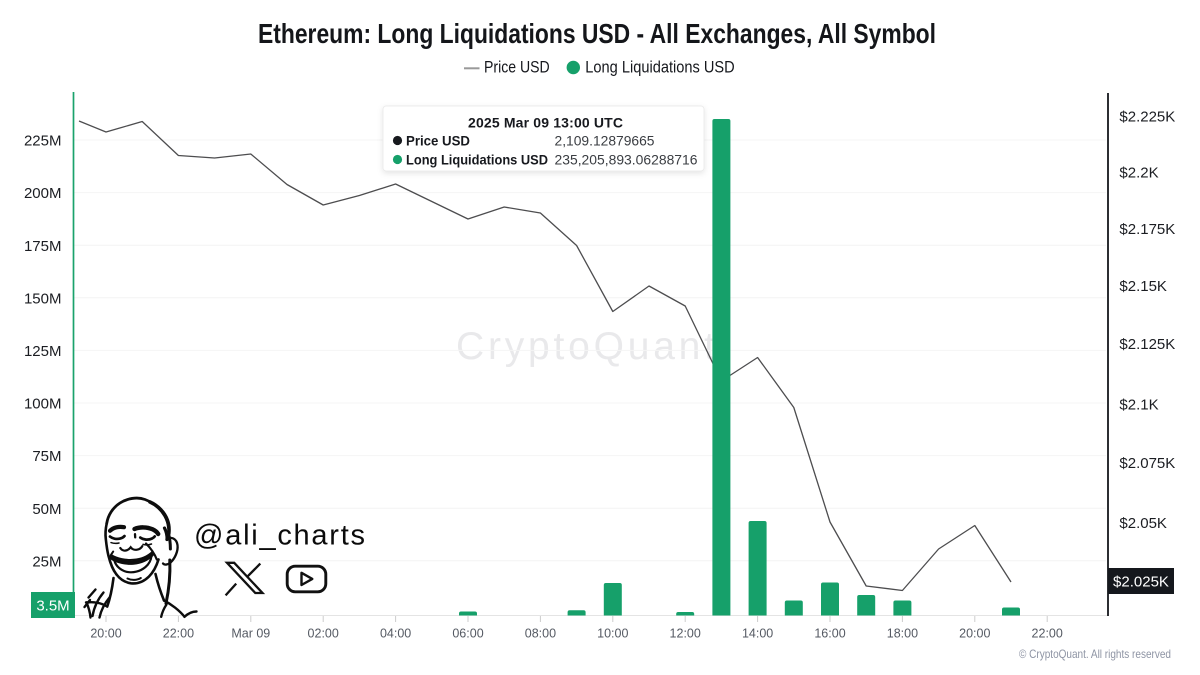  What do you see at coordinates (1143, 523) in the screenshot?
I see `svg-text: $2.05K` at bounding box center [1143, 523].